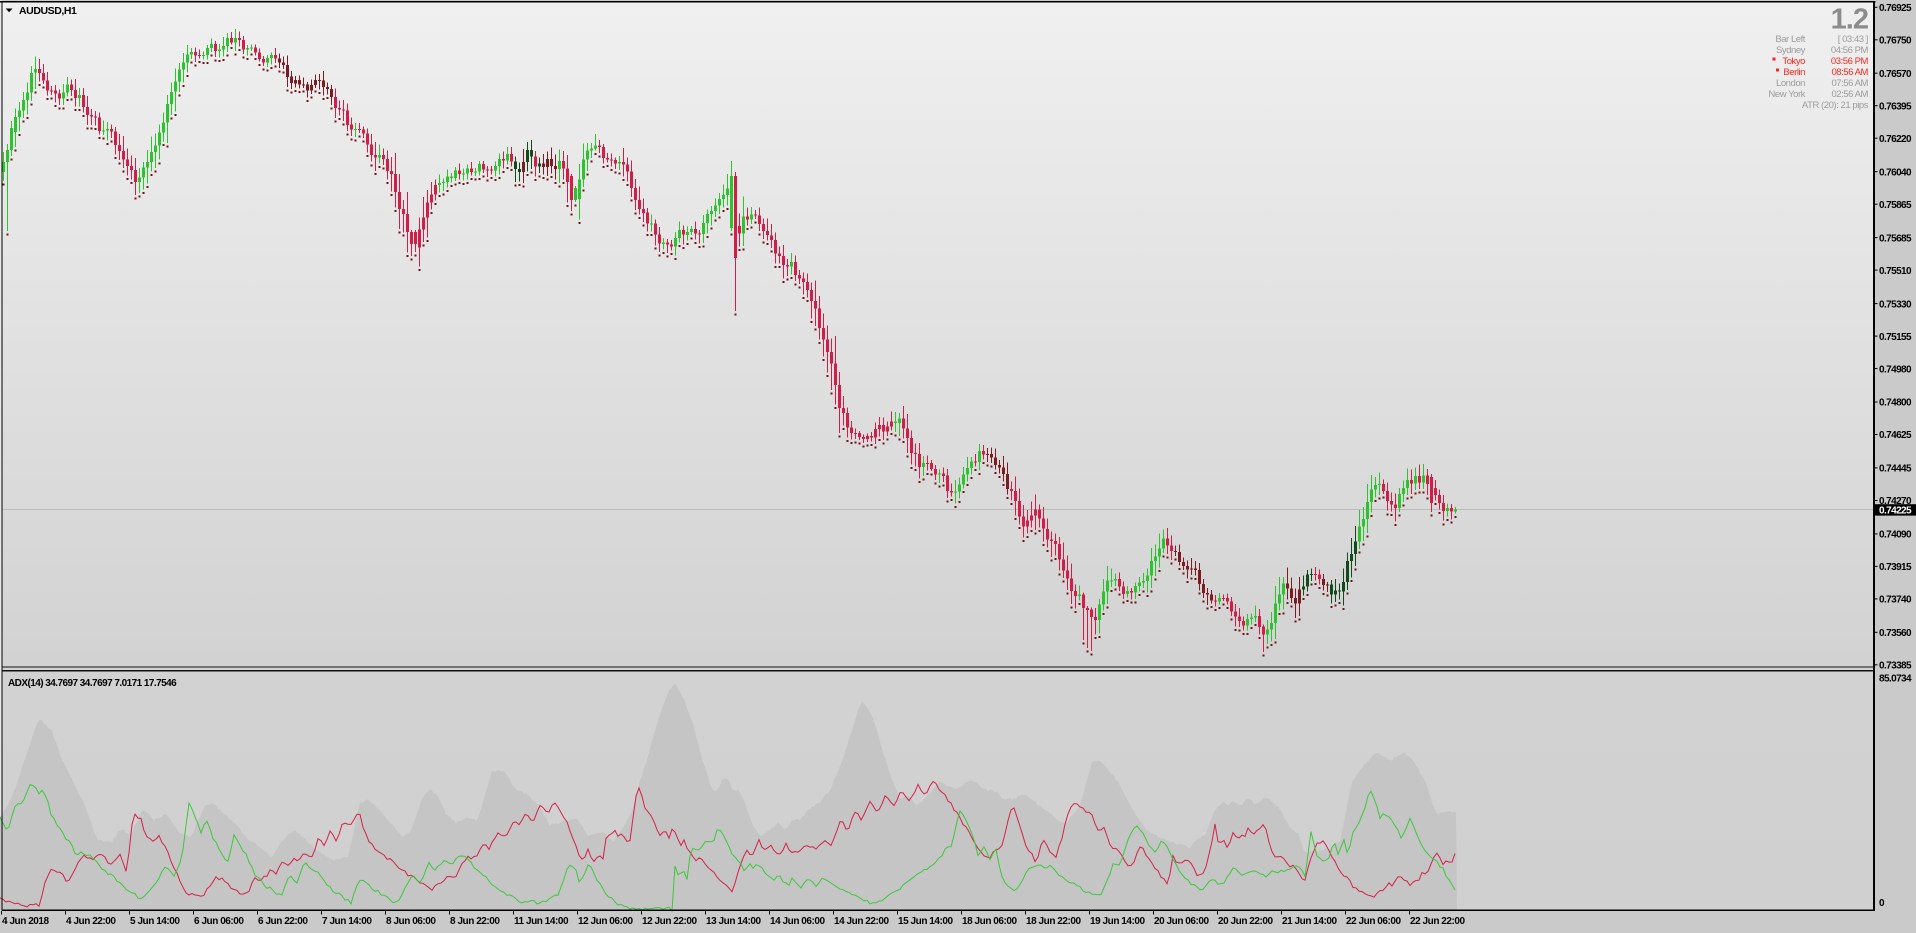 This screenshot has height=933, width=1916. Describe the element at coordinates (475, 921) in the screenshot. I see `svg-text: 8 Jun 22:00` at that location.